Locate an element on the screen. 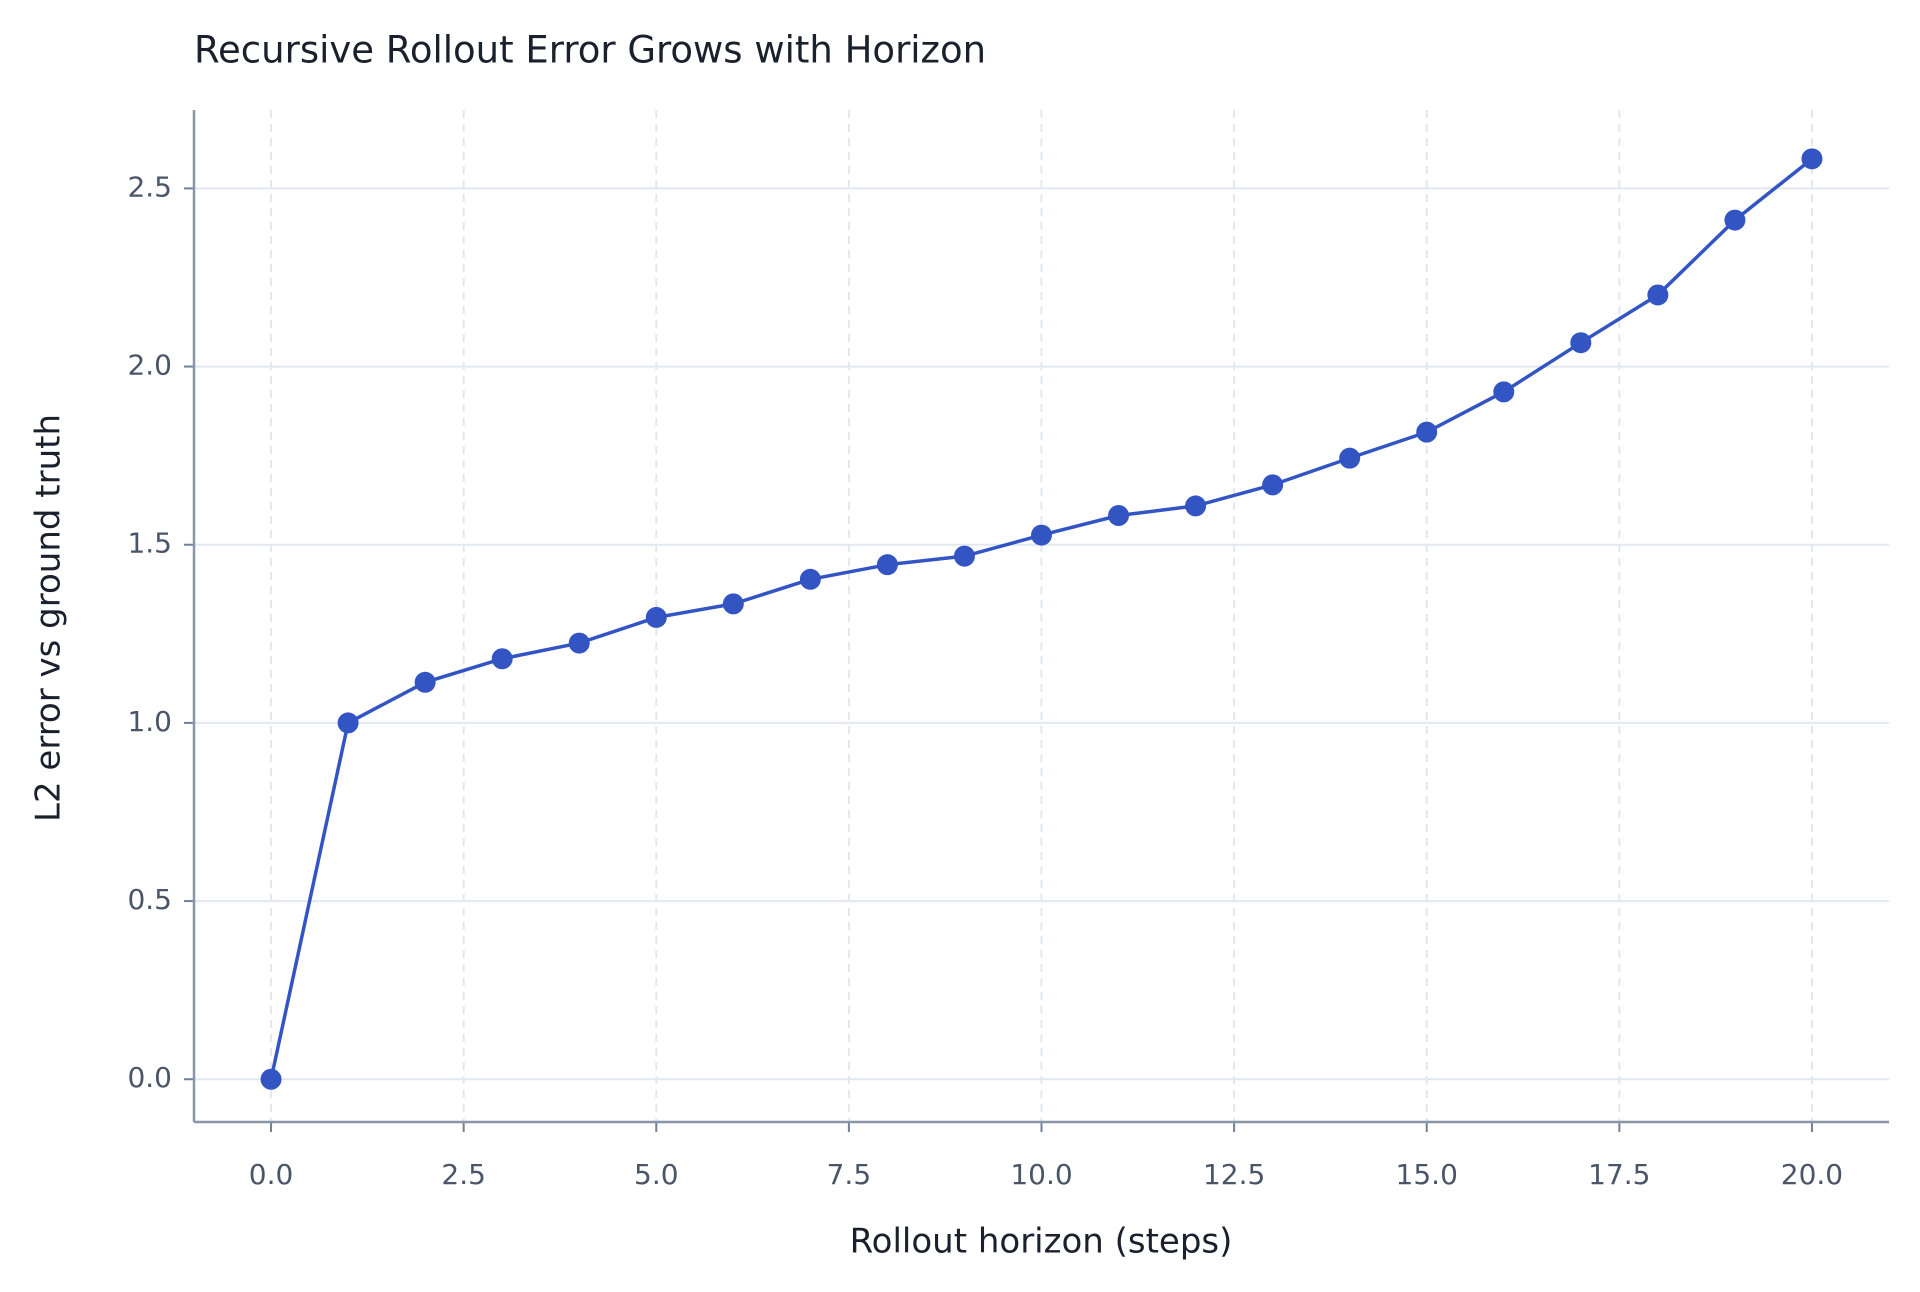 The height and width of the screenshot is (1292, 1920). x-tick-label: 10.0 is located at coordinates (1041, 1174).